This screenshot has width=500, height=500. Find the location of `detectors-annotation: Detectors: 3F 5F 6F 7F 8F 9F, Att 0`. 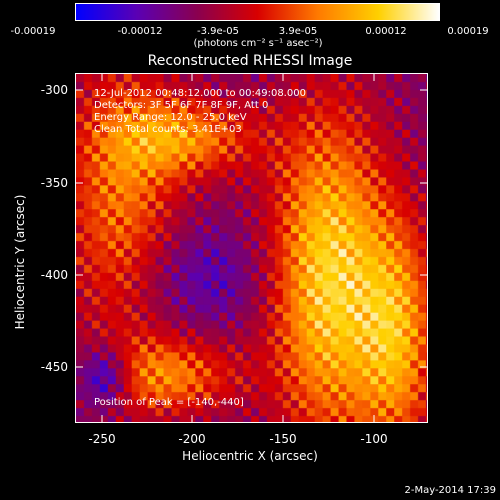

detectors-annotation: Detectors: 3F 5F 6F 7F 8F 9F, Att 0 is located at coordinates (181, 105).